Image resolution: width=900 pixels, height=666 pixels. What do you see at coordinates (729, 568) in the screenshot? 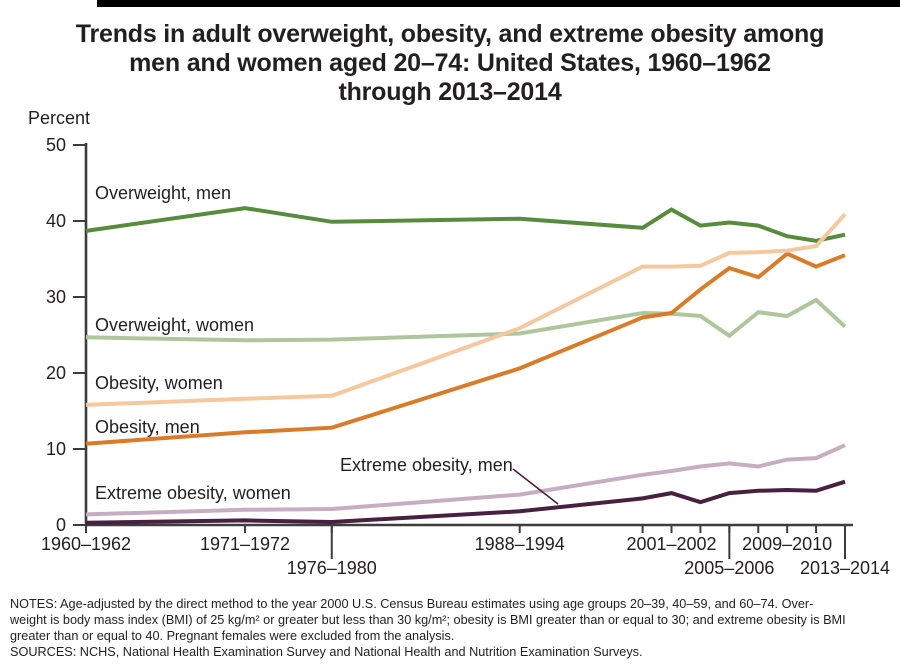
I see `x-tick-label: 2005–2006` at bounding box center [729, 568].